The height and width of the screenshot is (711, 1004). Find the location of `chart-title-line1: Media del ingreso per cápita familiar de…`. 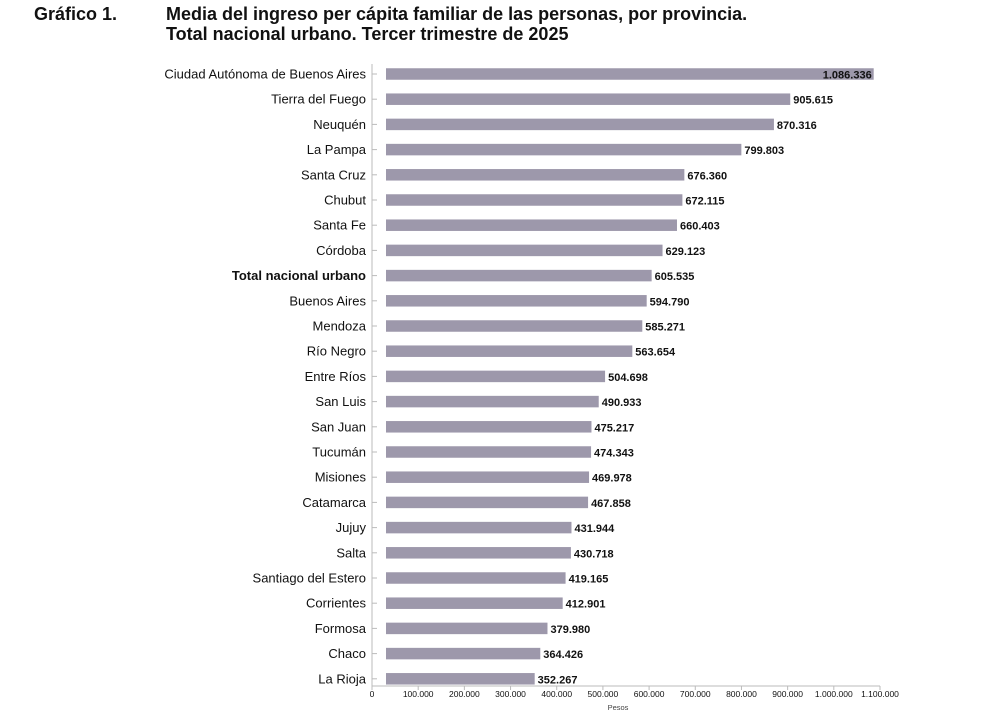

chart-title-line1: Media del ingreso per cápita familiar de… is located at coordinates (457, 14).